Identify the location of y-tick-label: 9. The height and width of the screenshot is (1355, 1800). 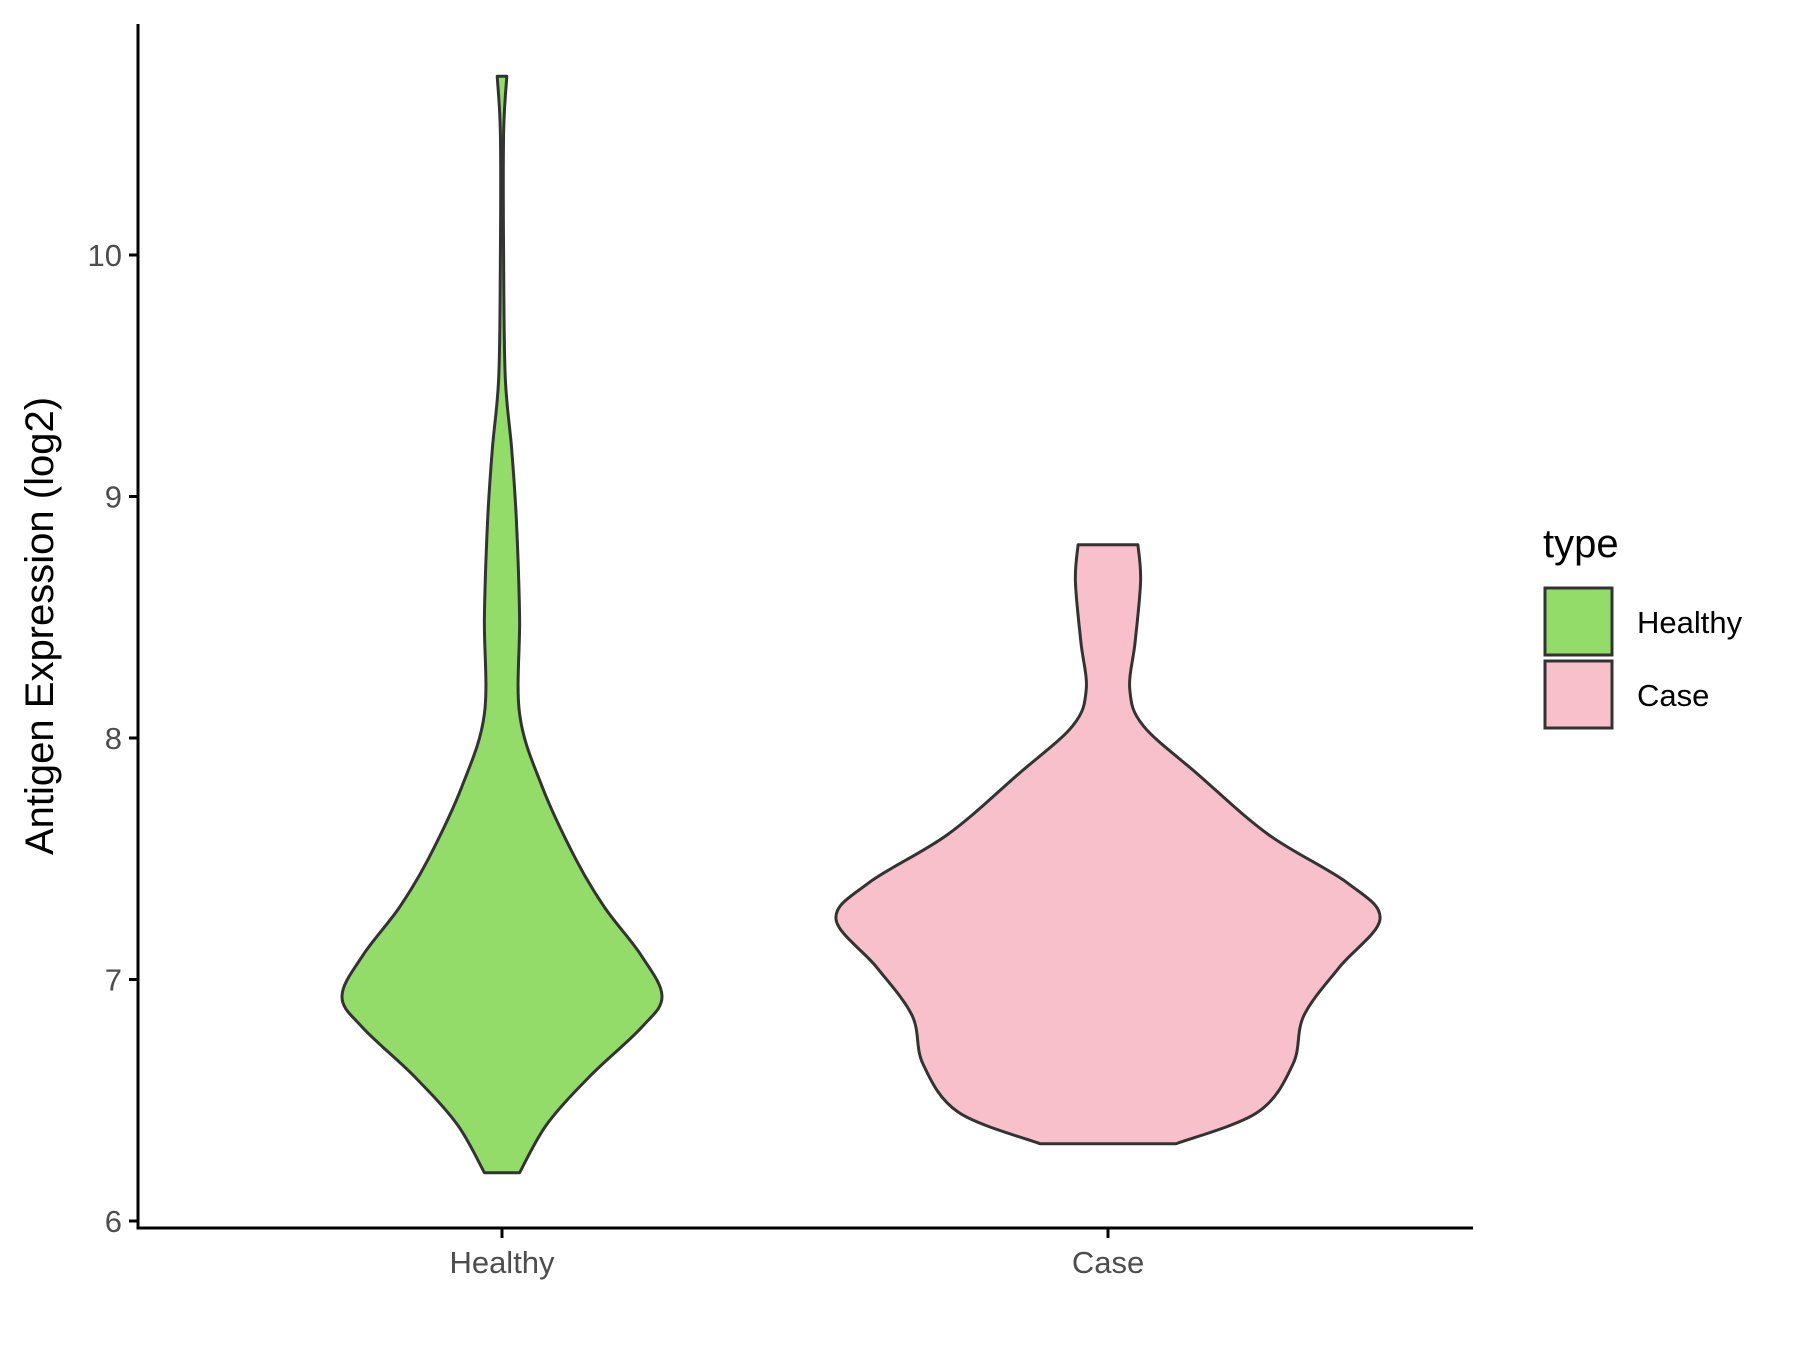
(113, 497).